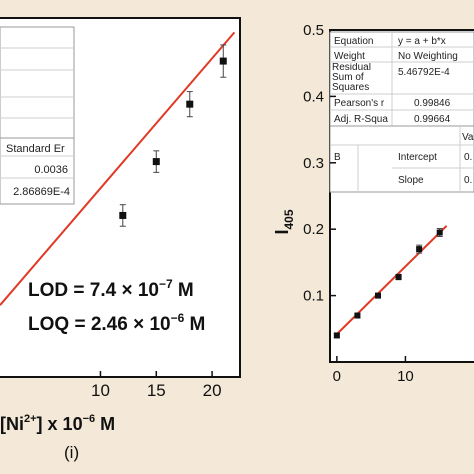 This screenshot has height=474, width=474. Describe the element at coordinates (405, 376) in the screenshot. I see `right-x-tick-label: 10` at that location.